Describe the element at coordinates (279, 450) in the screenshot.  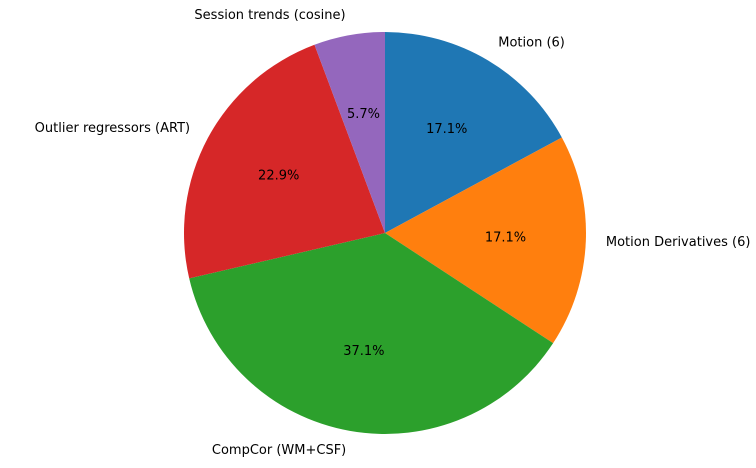
I see `pie-label-compcor-wm-csf: CompCor (WM+CSF)` at that location.